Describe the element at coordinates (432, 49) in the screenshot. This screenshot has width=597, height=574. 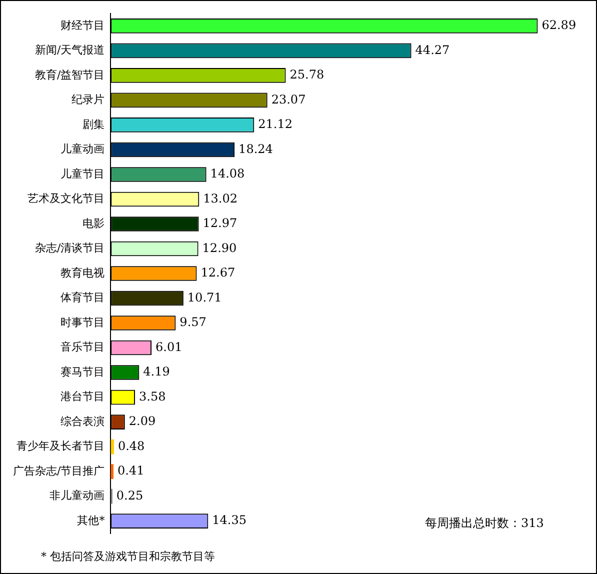
I see `data-label: 44.27` at that location.